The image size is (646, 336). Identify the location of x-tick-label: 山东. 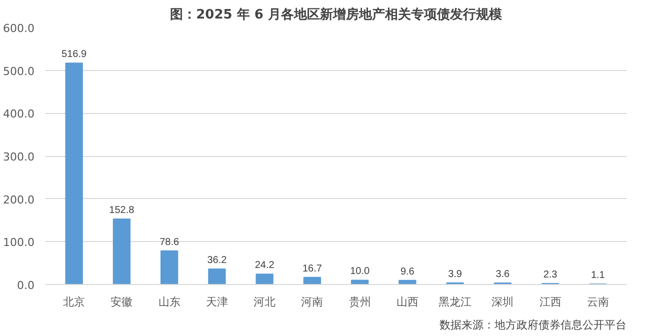
(169, 302).